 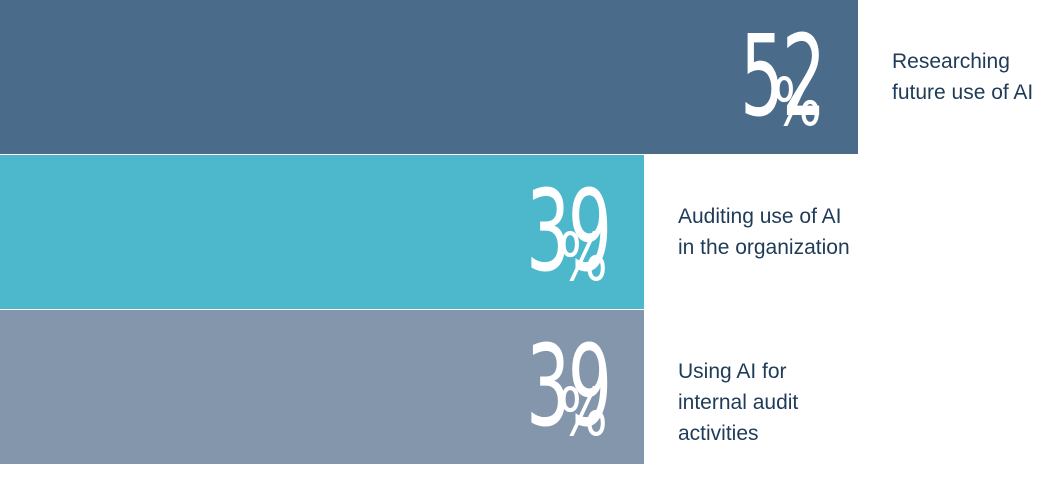 What do you see at coordinates (963, 77) in the screenshot?
I see `category-label: Researching future use of AI` at bounding box center [963, 77].